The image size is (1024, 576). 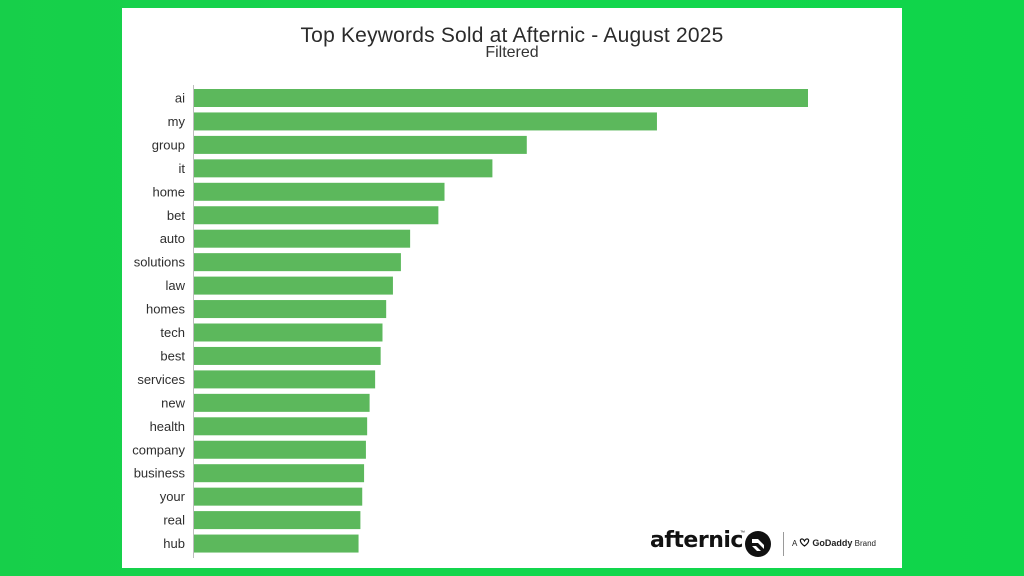 What do you see at coordinates (287, 355) in the screenshot?
I see `bar-best` at bounding box center [287, 355].